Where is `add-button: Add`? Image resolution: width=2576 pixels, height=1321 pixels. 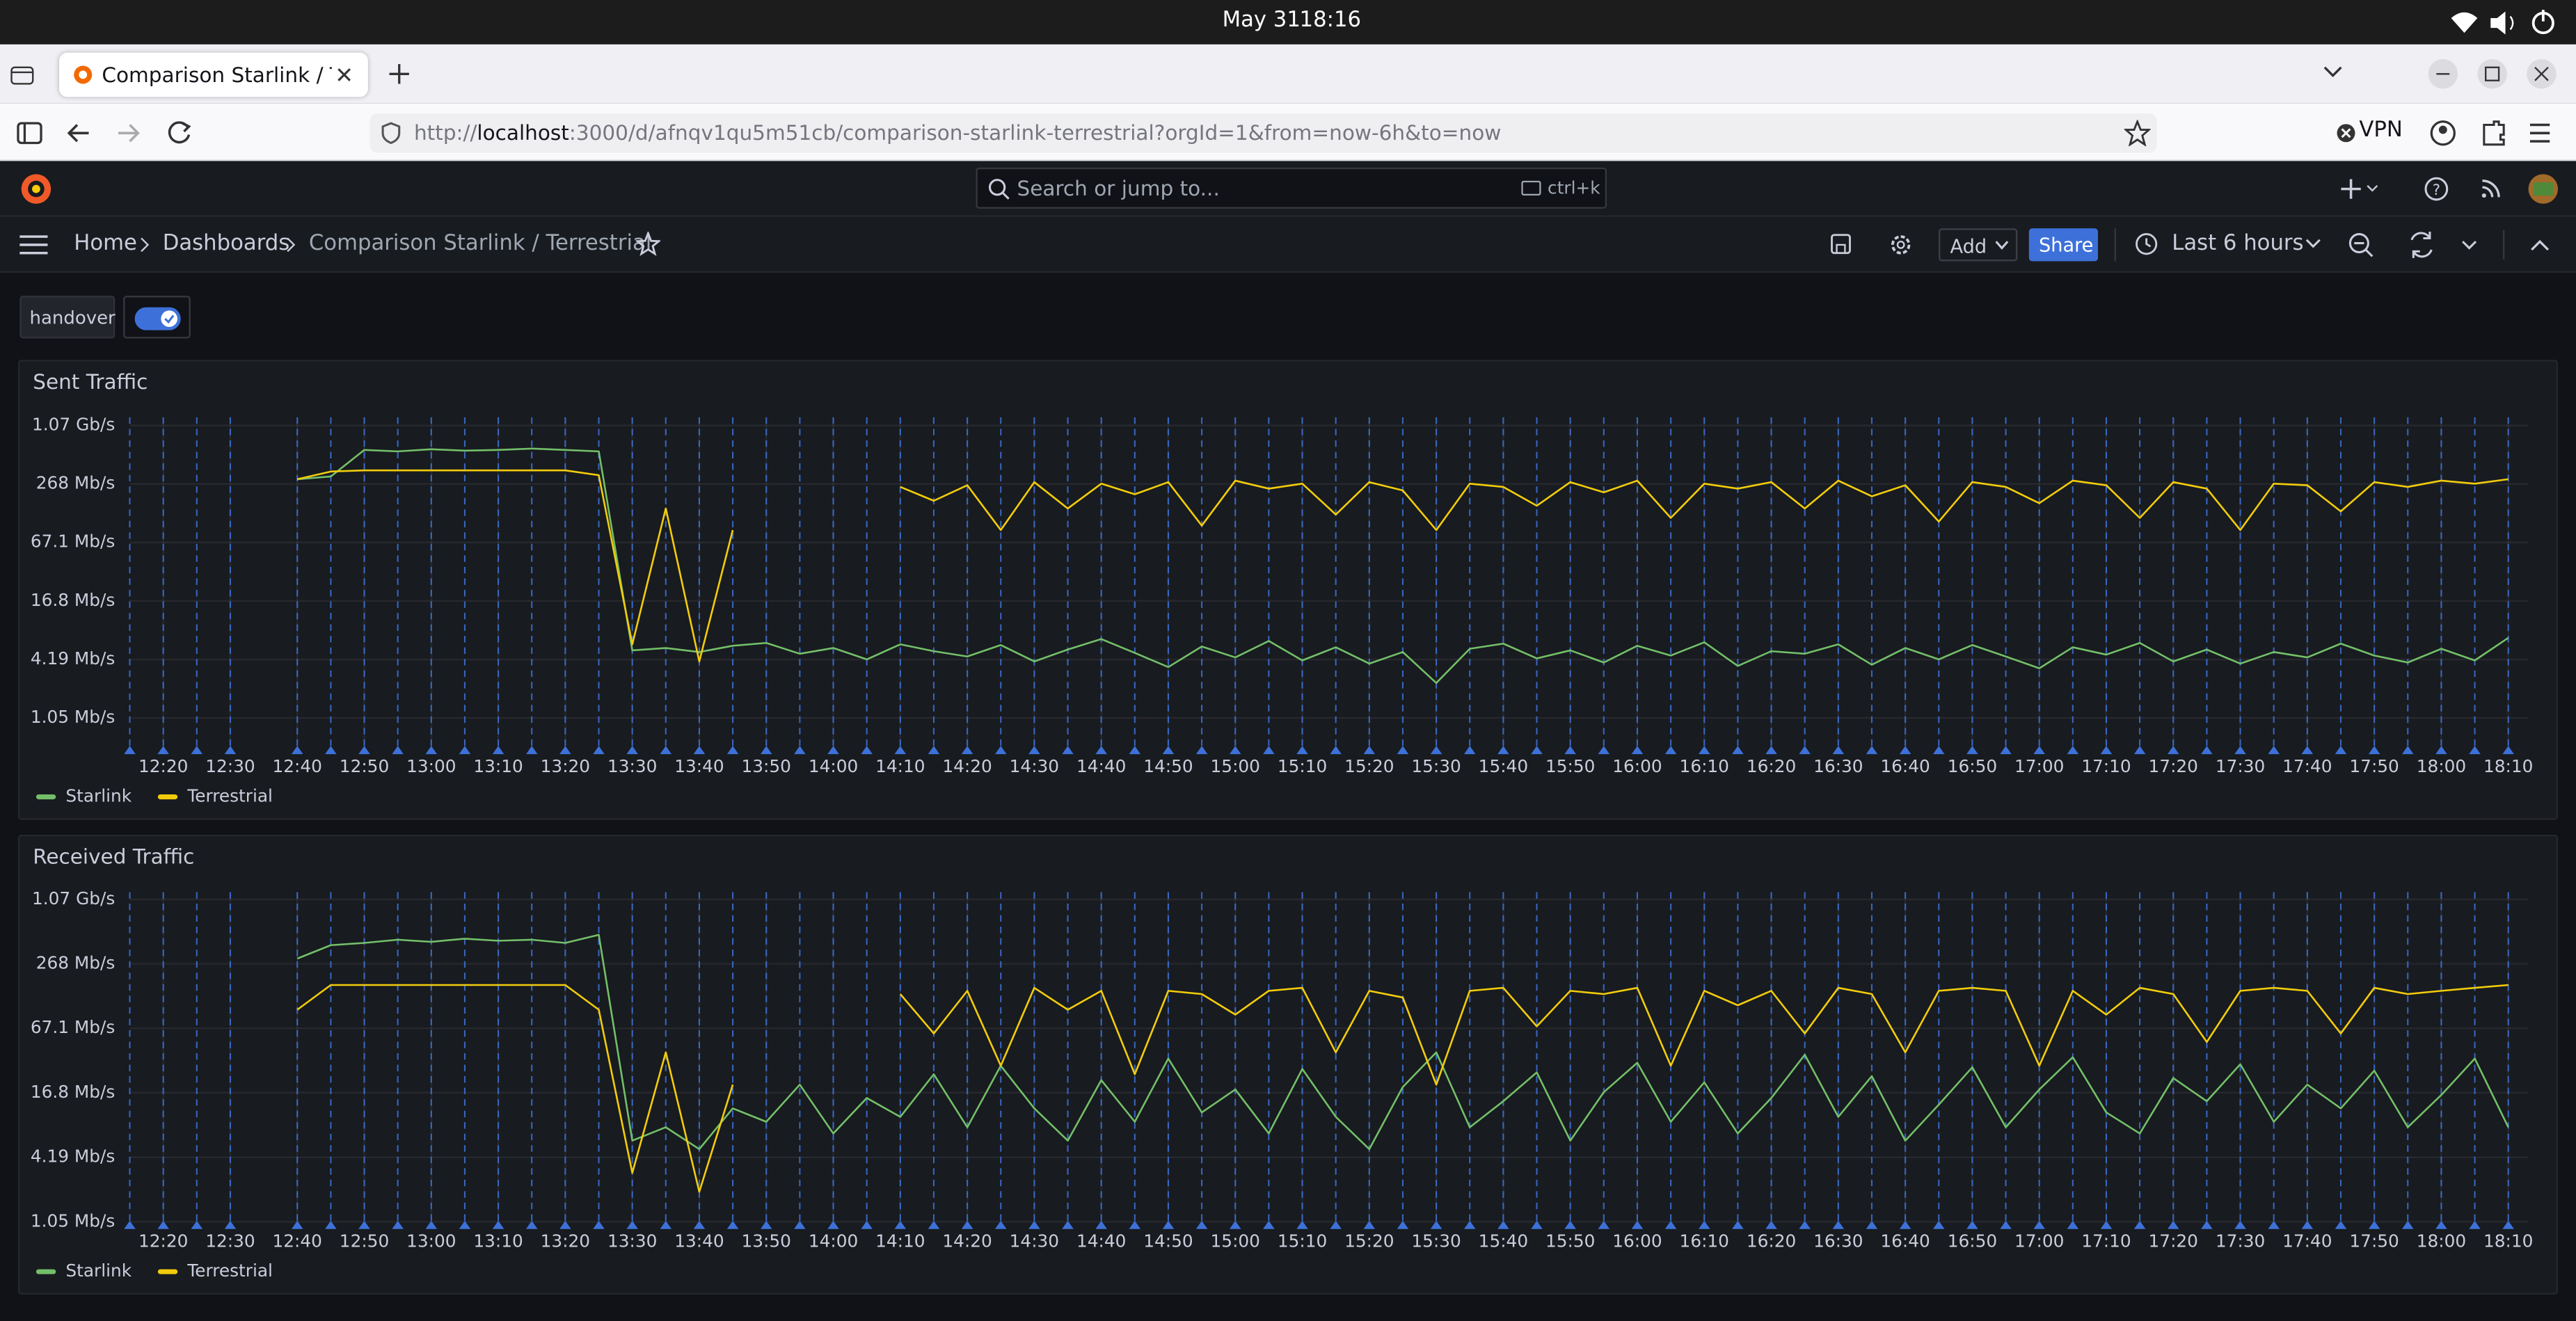 add-button: Add is located at coordinates (1978, 245).